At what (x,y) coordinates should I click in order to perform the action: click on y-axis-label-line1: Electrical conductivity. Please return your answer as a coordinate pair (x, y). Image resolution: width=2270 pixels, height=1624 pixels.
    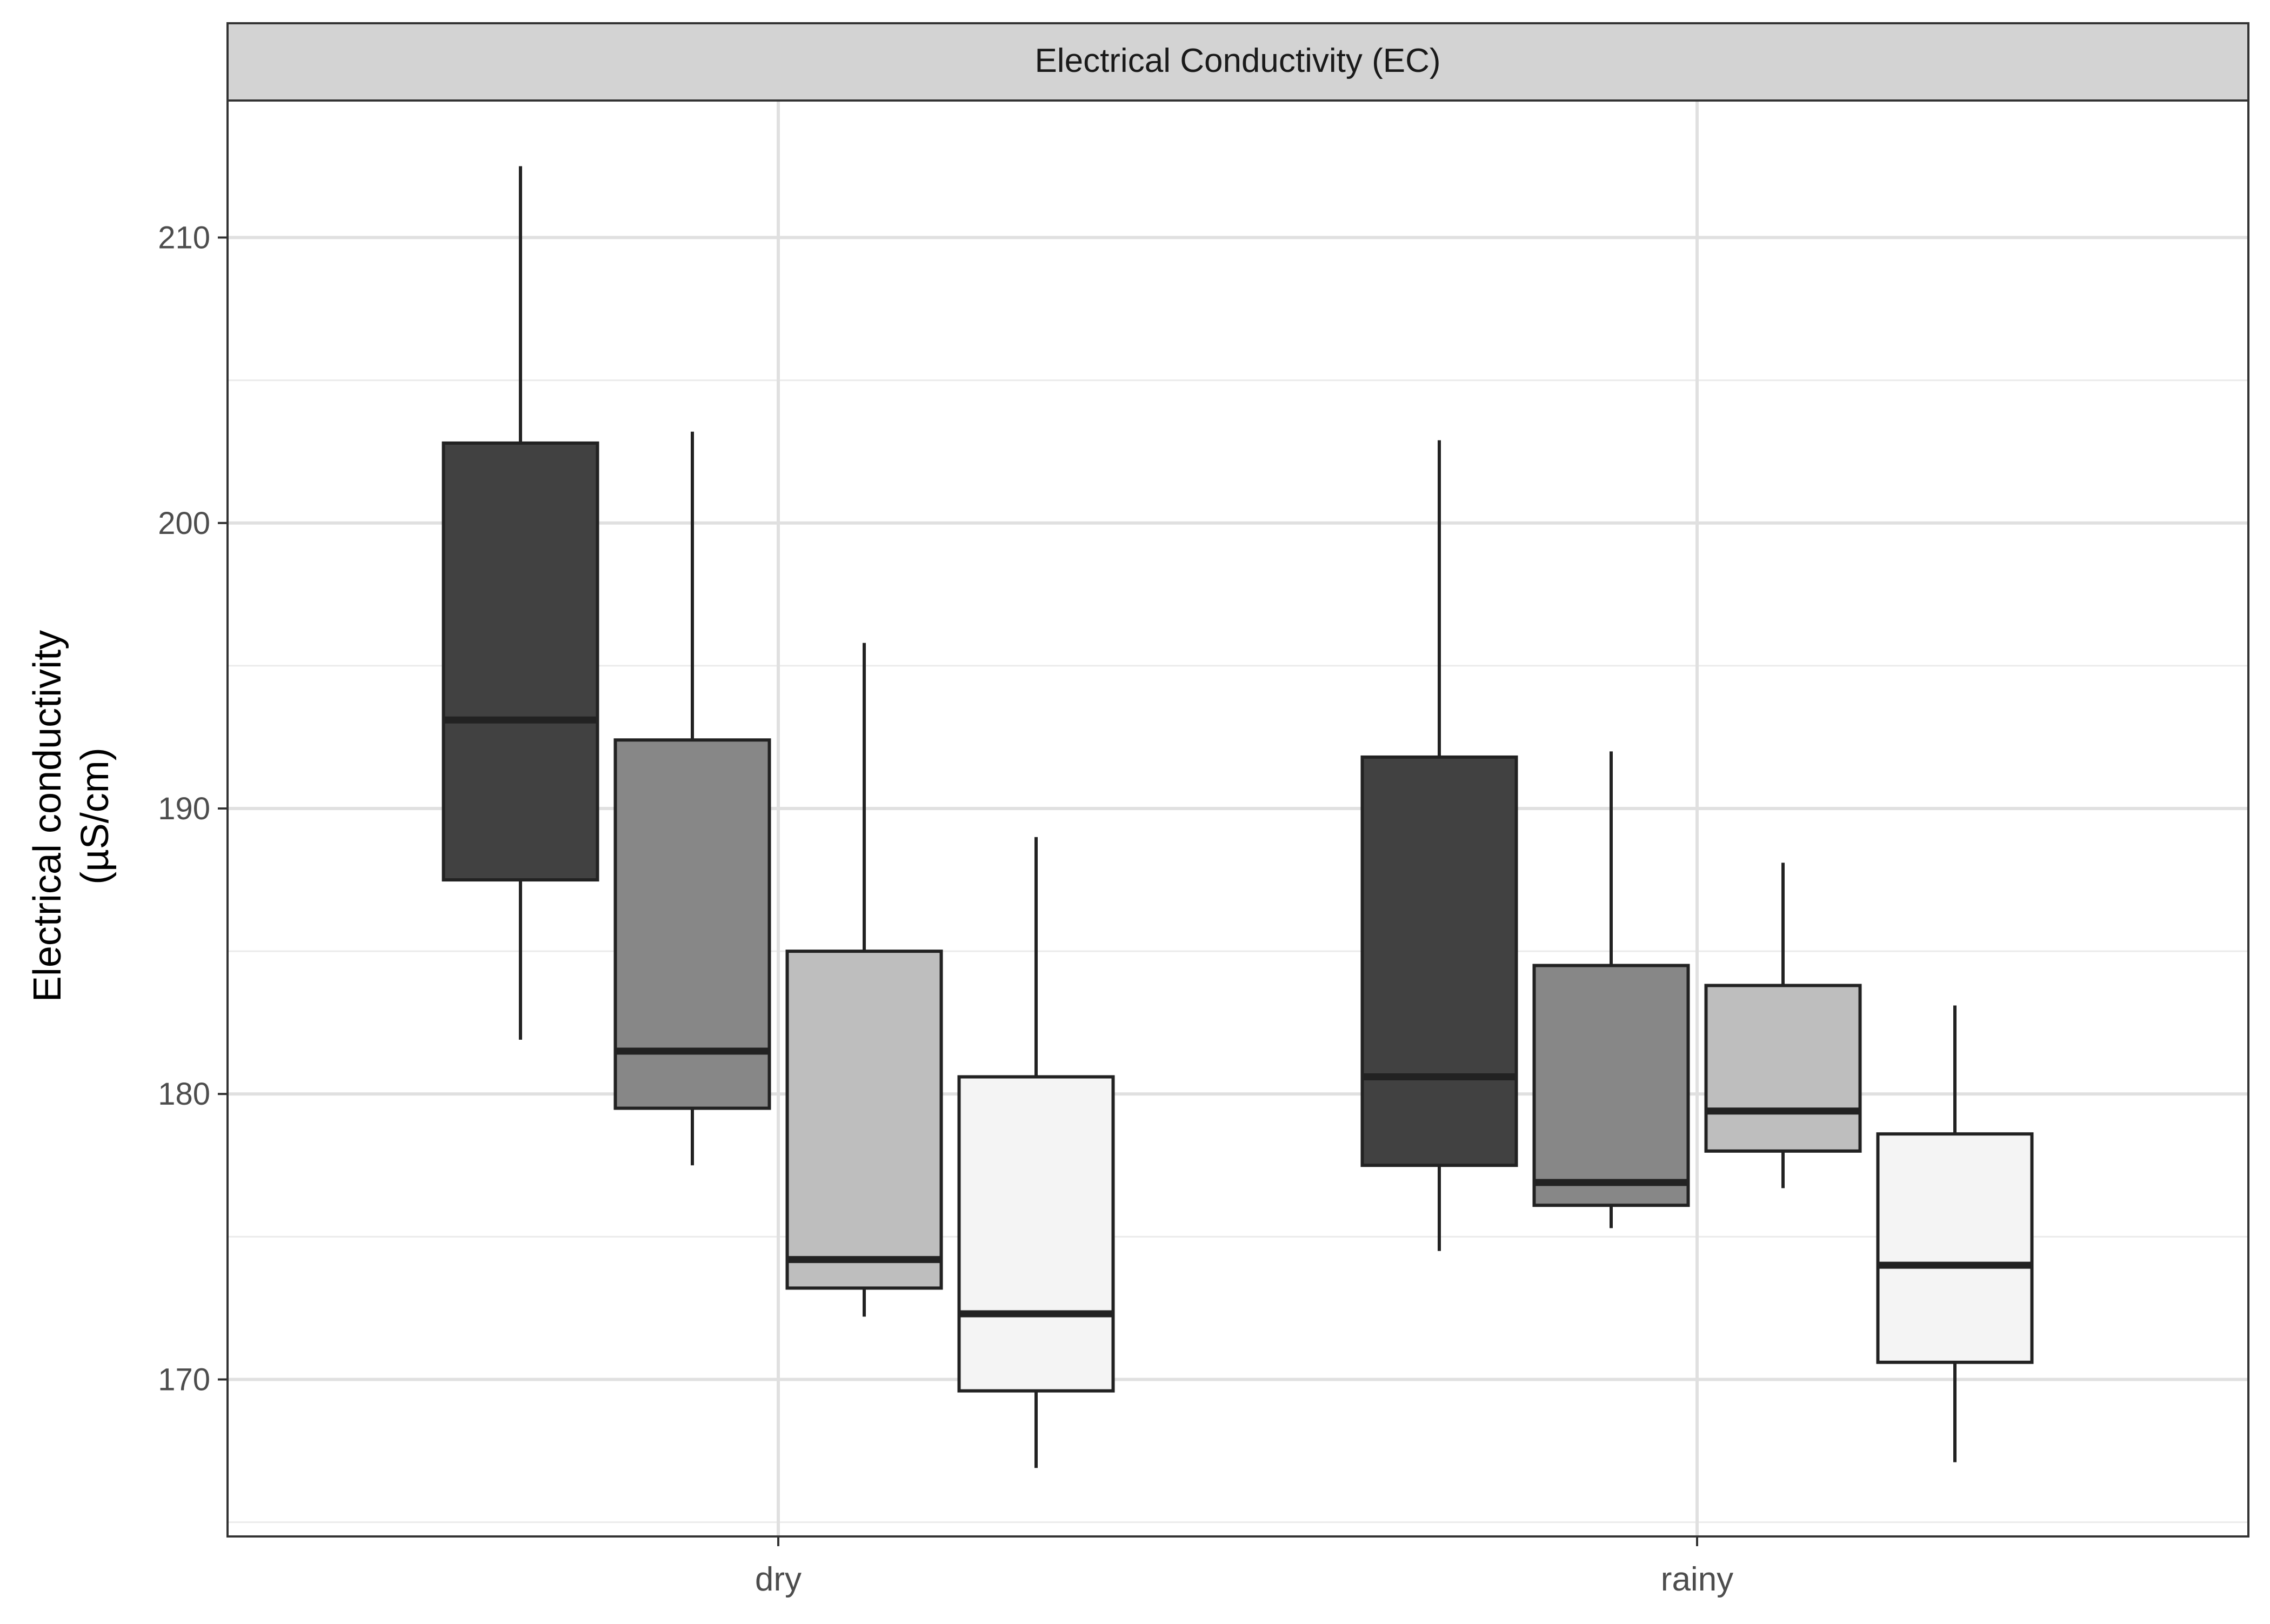
    Looking at the image, I should click on (47, 816).